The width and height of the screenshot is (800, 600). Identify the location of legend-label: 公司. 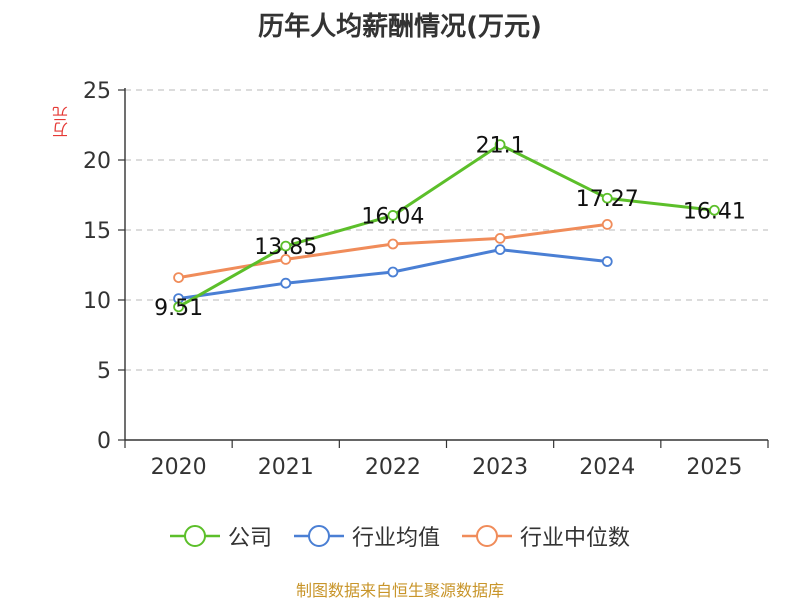
(249, 538).